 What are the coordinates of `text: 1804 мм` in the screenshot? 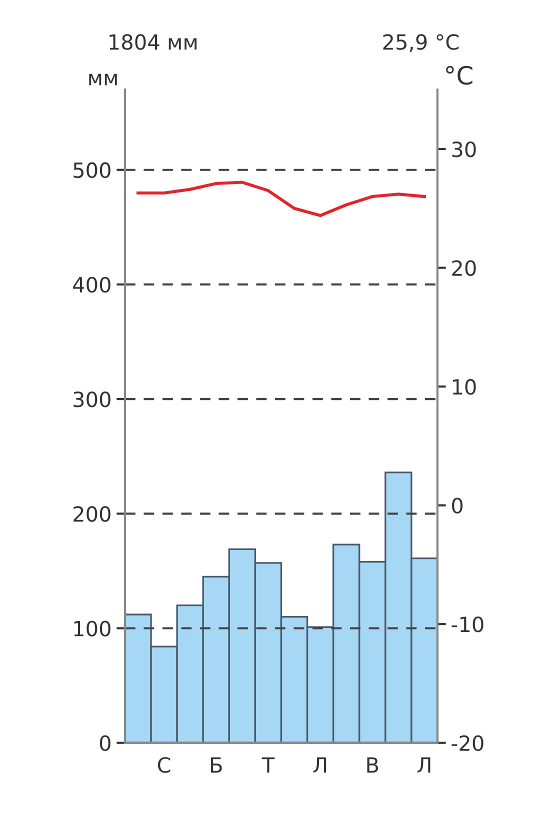 It's located at (153, 42).